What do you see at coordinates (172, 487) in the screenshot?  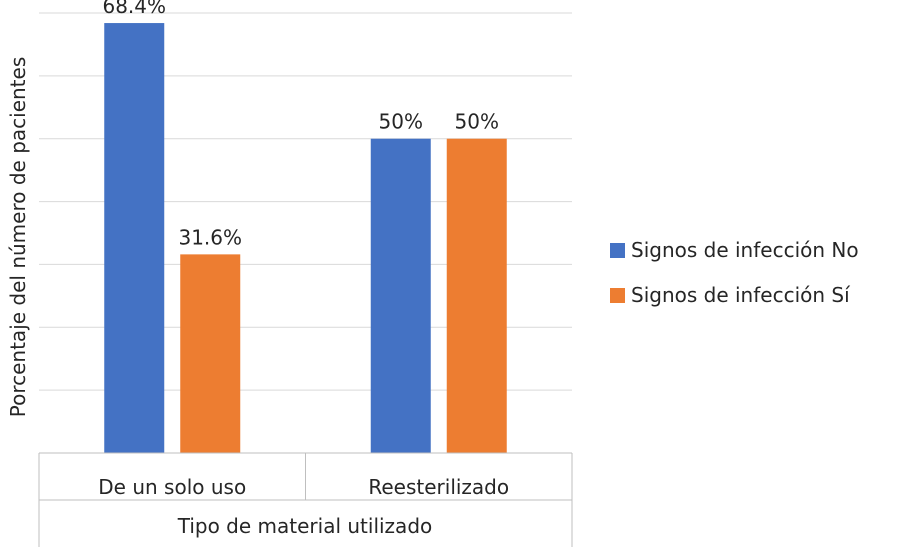 I see `category-label: De un solo uso` at bounding box center [172, 487].